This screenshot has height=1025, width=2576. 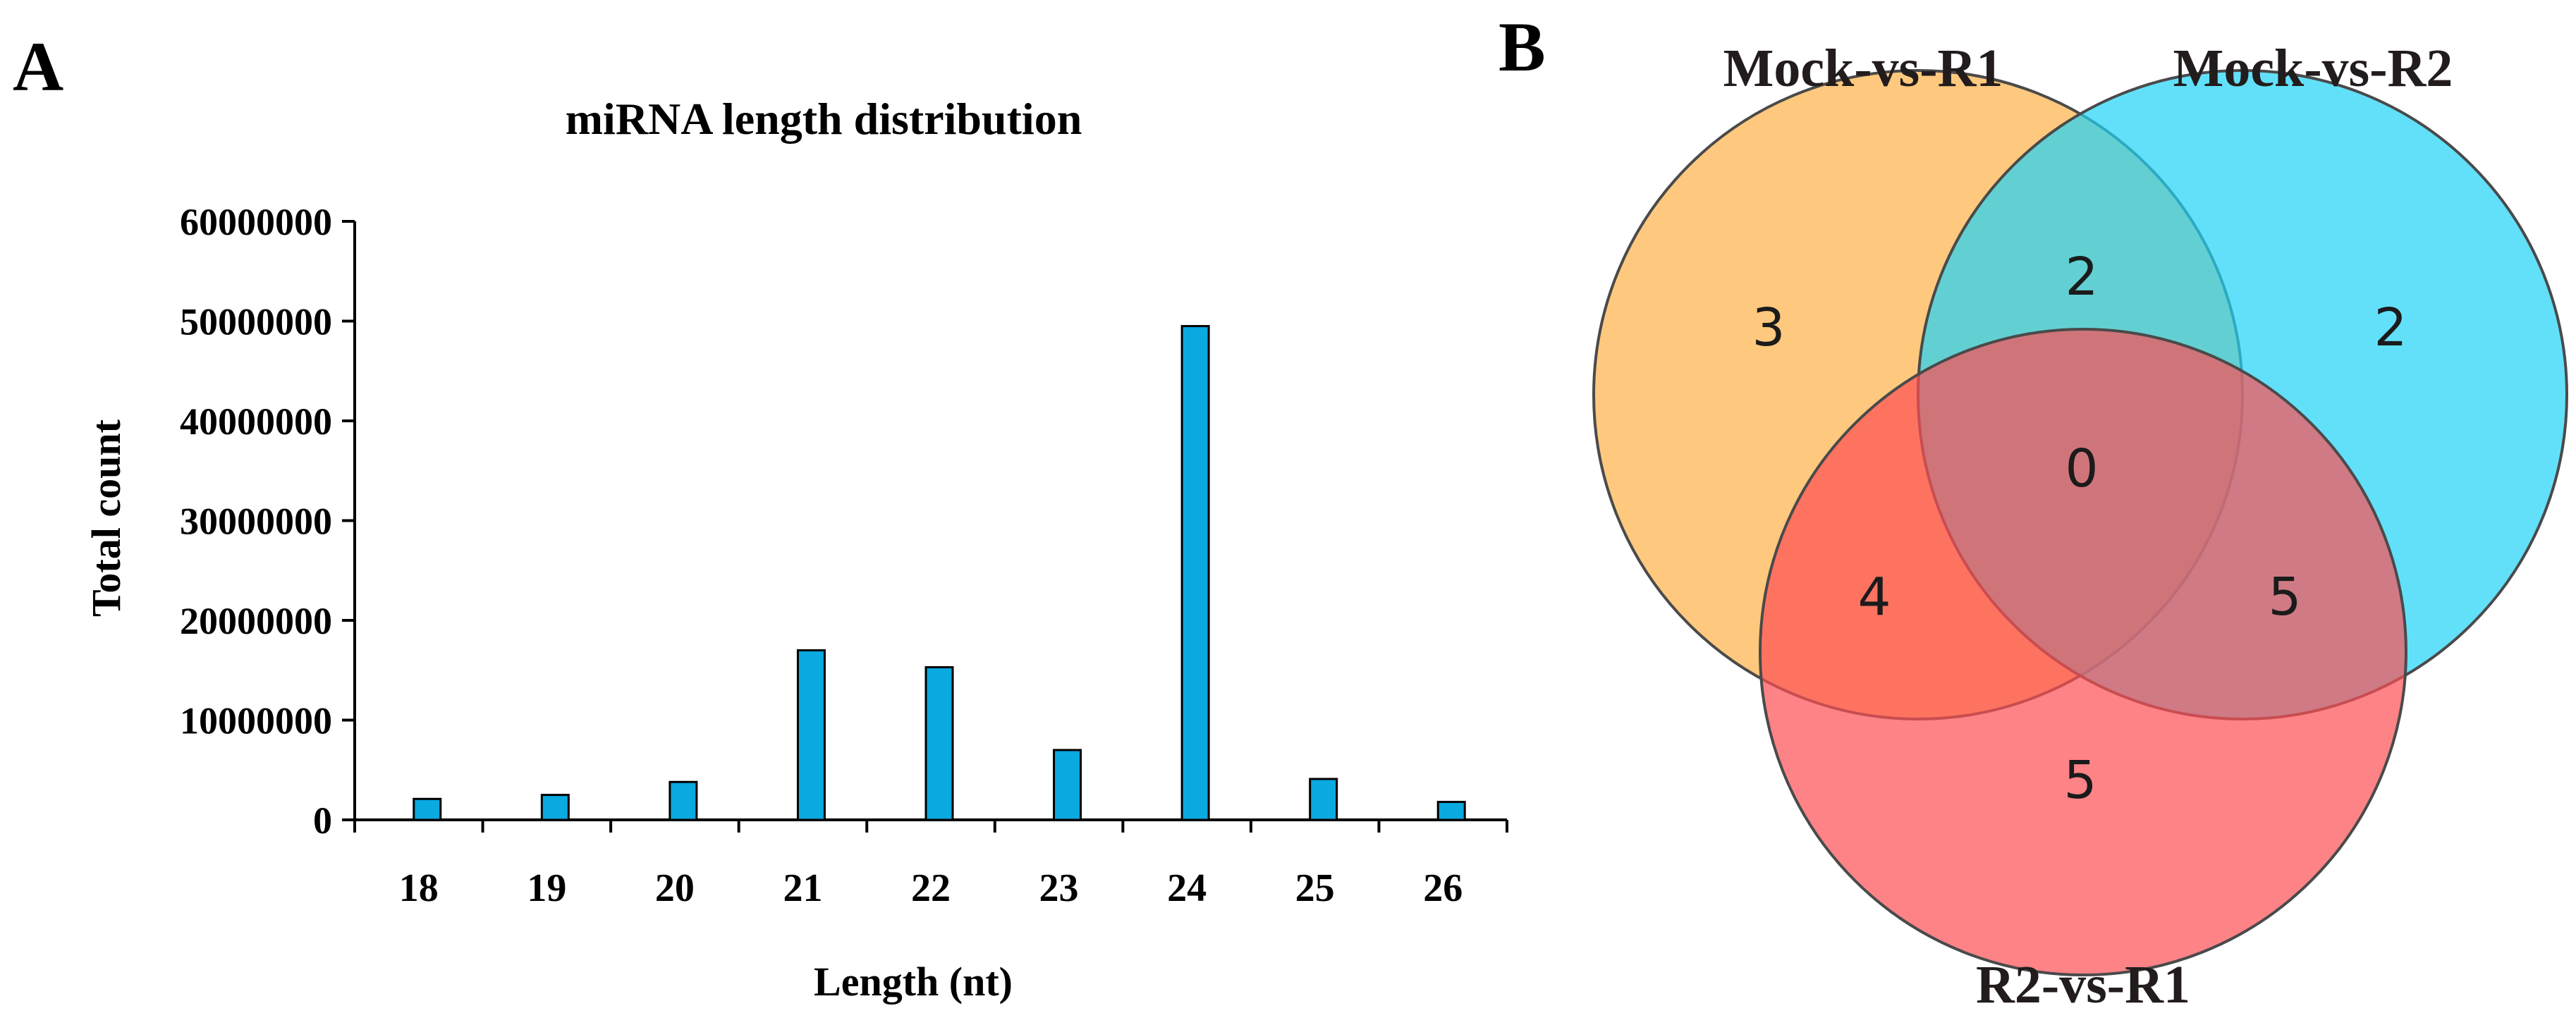 What do you see at coordinates (256, 522) in the screenshot?
I see `y-tick-label: 30000000` at bounding box center [256, 522].